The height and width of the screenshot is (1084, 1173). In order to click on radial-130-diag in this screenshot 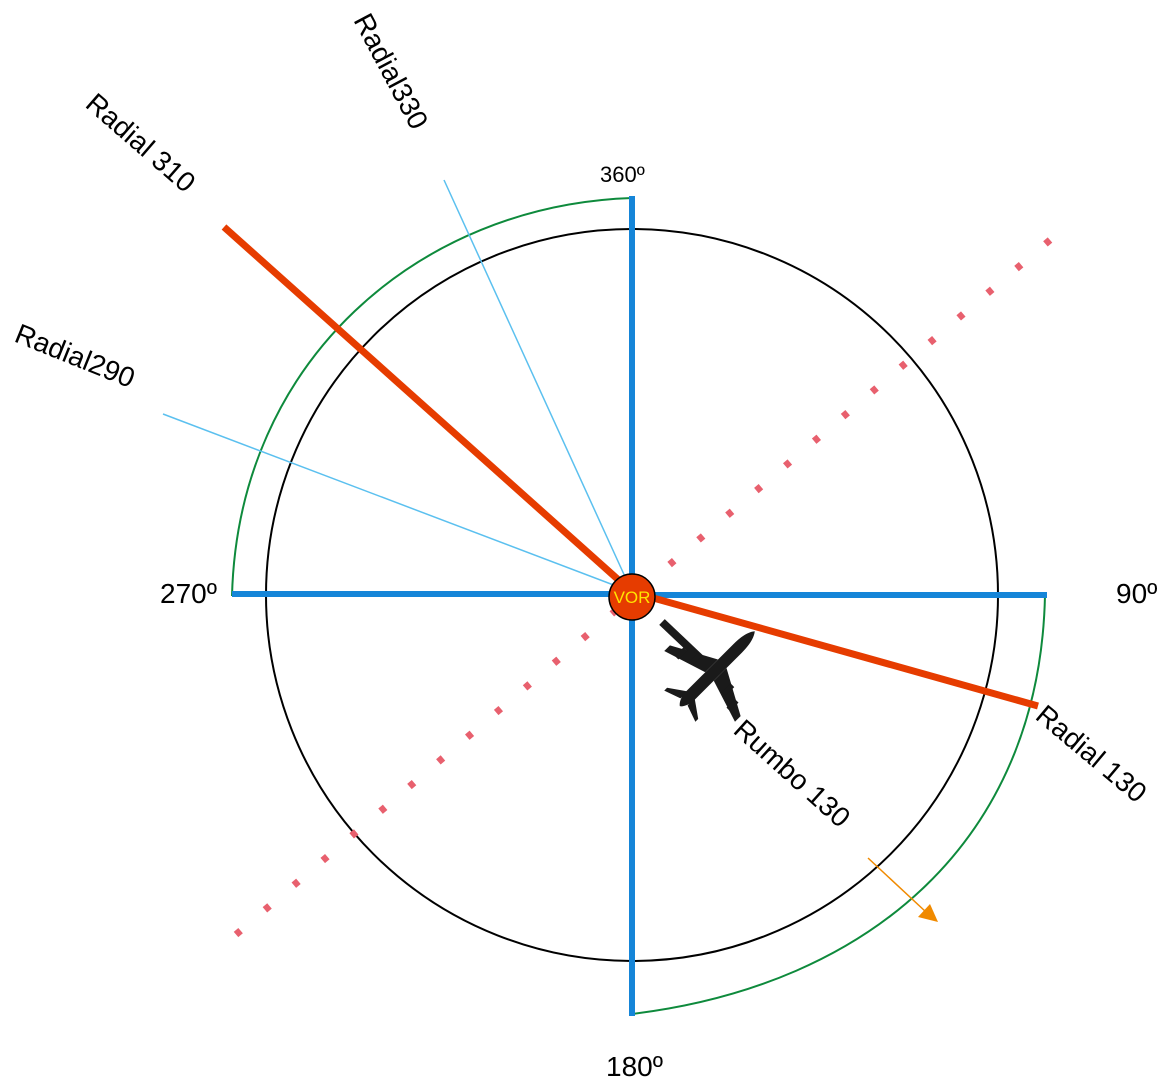, I will do `click(892, 701)`.